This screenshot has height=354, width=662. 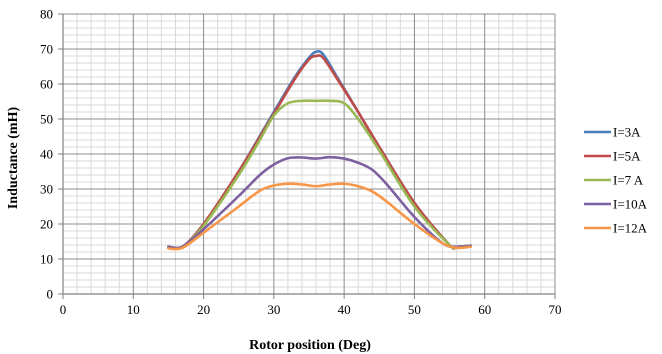 I want to click on y-tick-label: 70, so click(x=46, y=49).